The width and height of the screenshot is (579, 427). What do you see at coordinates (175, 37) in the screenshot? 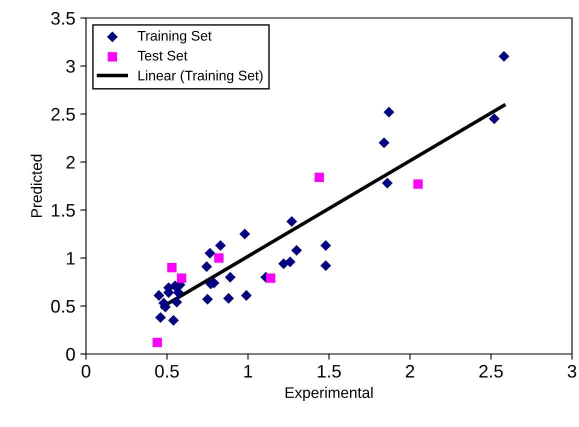
I see `legend-label: Training Set` at bounding box center [175, 37].